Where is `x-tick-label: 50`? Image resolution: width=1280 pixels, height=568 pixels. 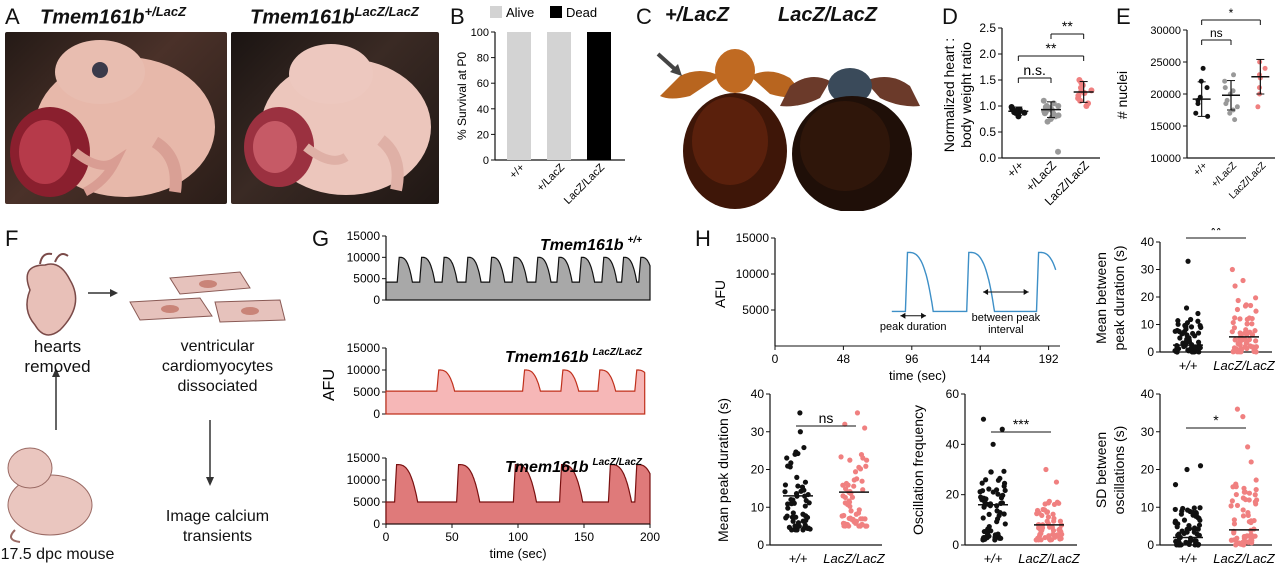
x-tick-label: 50 is located at coordinates (452, 537).